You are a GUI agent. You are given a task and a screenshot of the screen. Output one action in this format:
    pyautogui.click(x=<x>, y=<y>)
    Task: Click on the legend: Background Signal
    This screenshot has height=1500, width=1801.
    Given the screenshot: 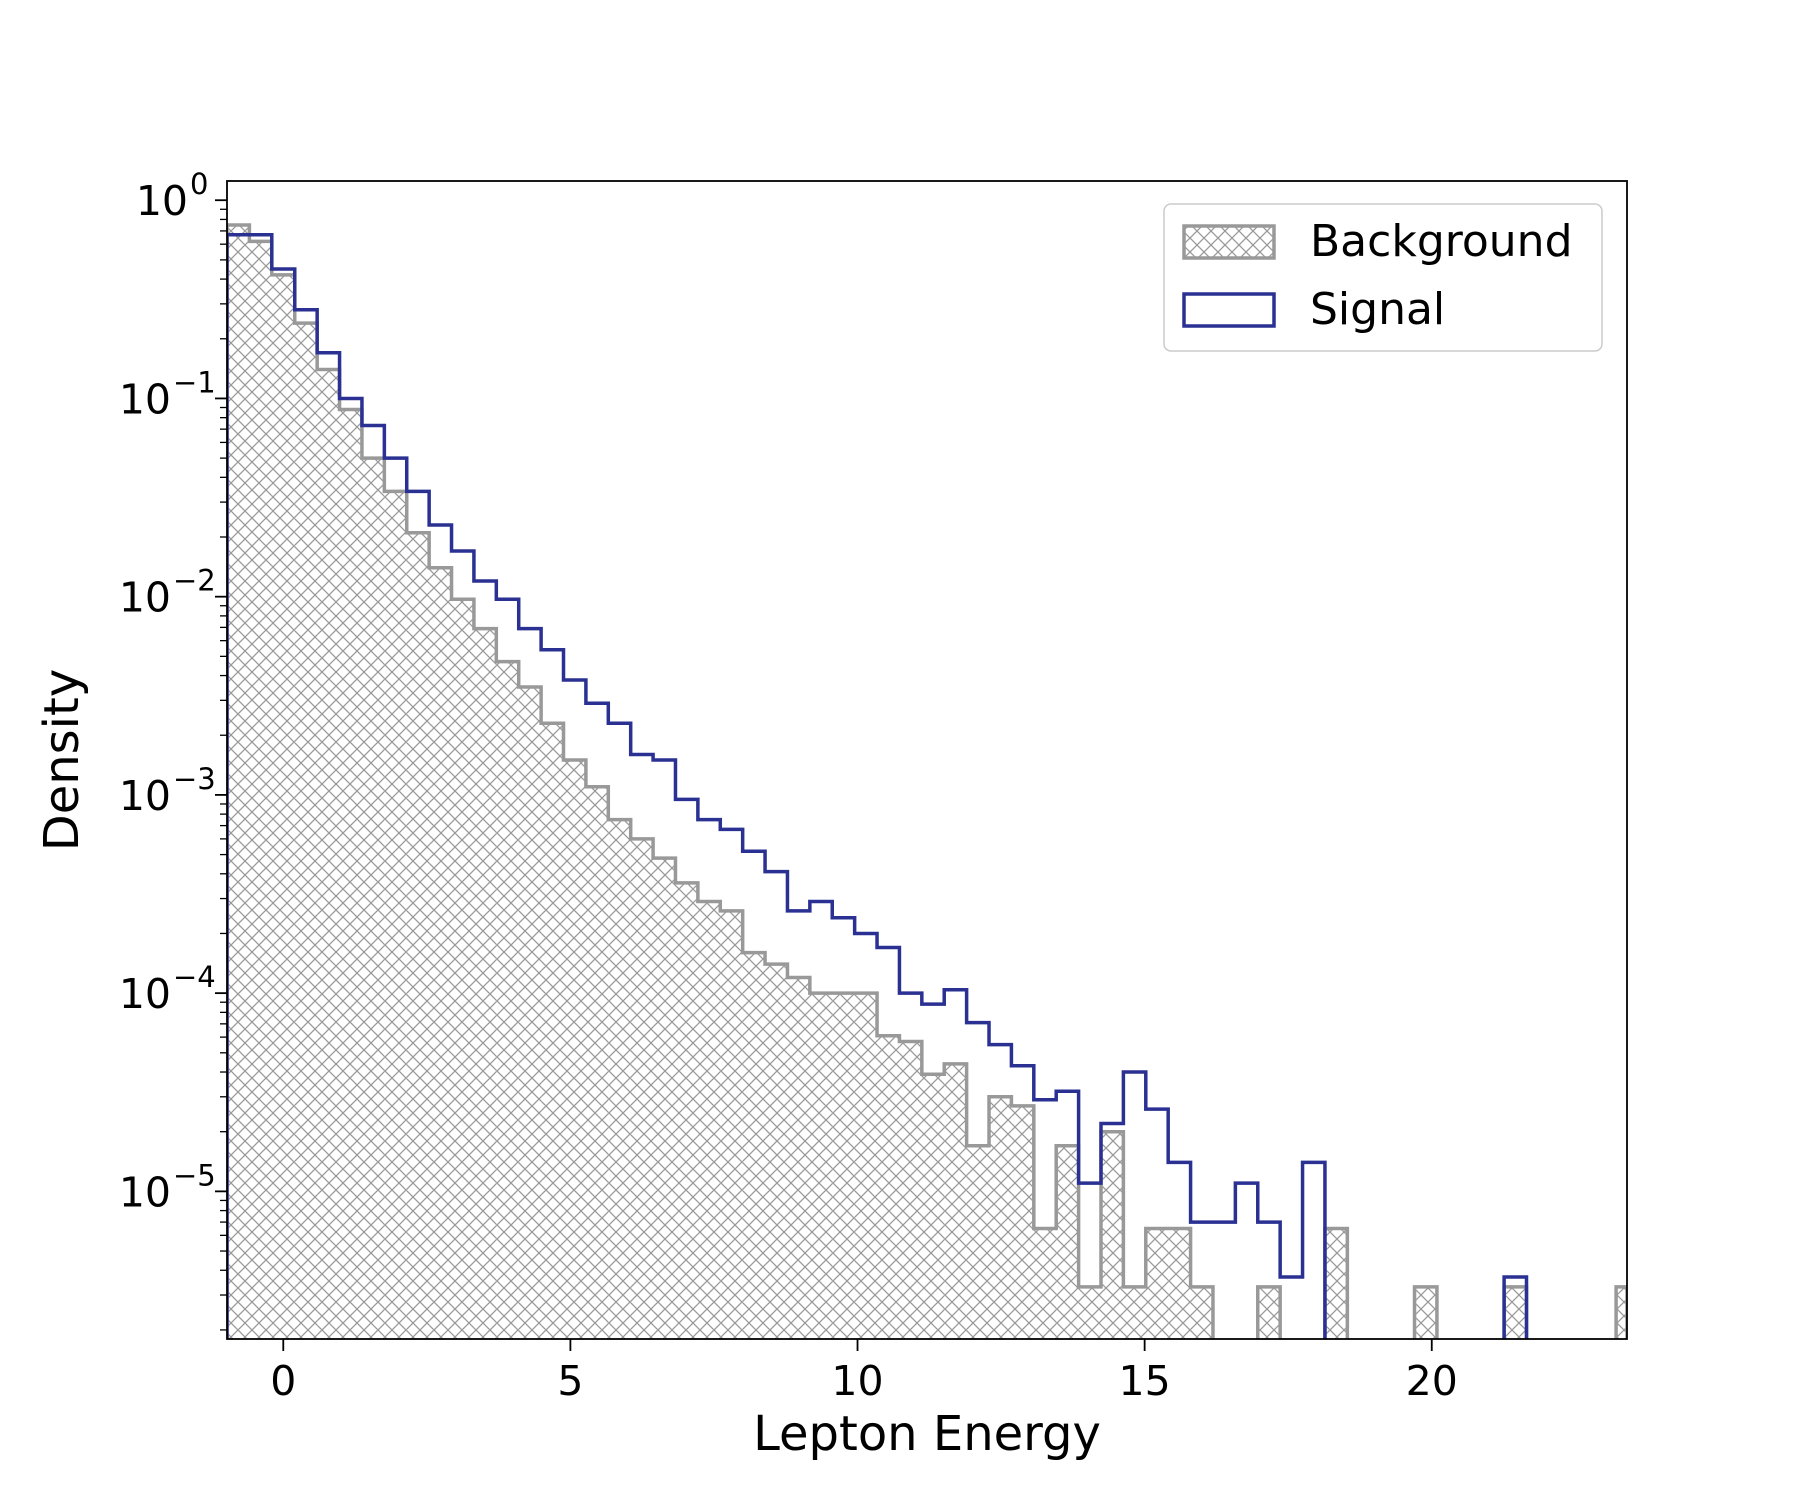 What is the action you would take?
    pyautogui.click(x=1383, y=277)
    